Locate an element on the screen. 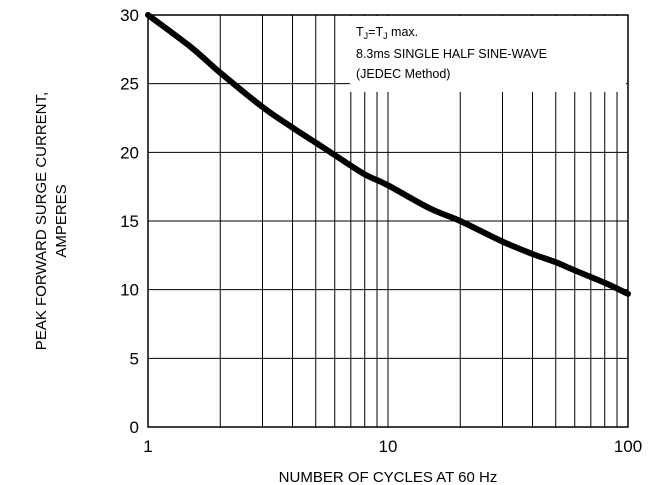  y-tick-label: 30 is located at coordinates (129, 15).